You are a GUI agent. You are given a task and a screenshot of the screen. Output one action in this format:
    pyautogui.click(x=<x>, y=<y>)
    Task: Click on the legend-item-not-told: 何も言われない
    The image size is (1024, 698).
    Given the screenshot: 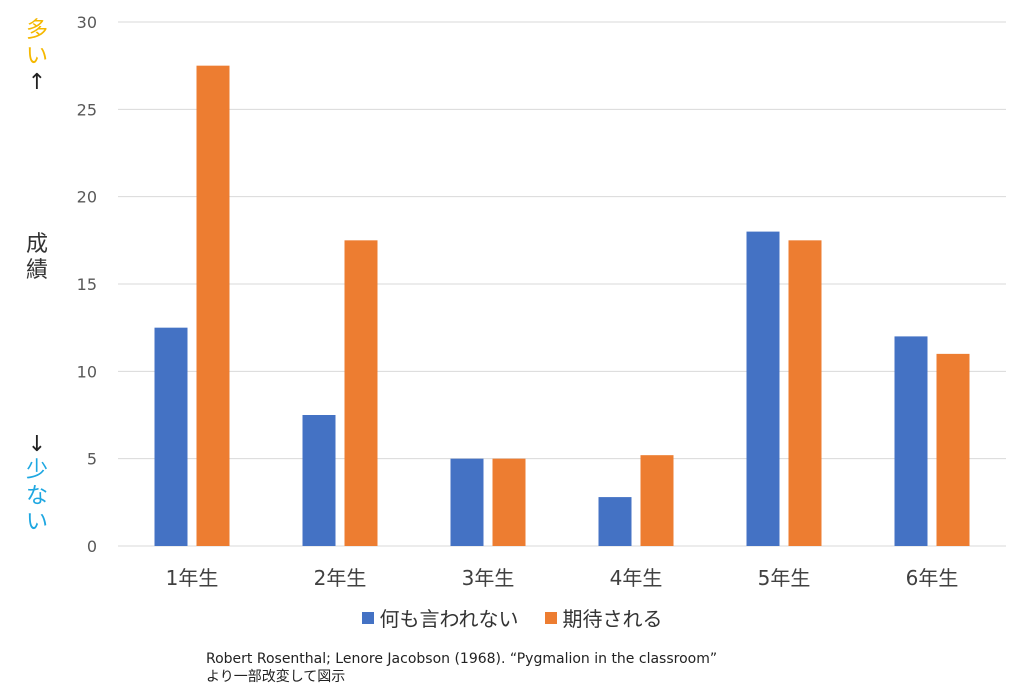 What is the action you would take?
    pyautogui.click(x=440, y=617)
    